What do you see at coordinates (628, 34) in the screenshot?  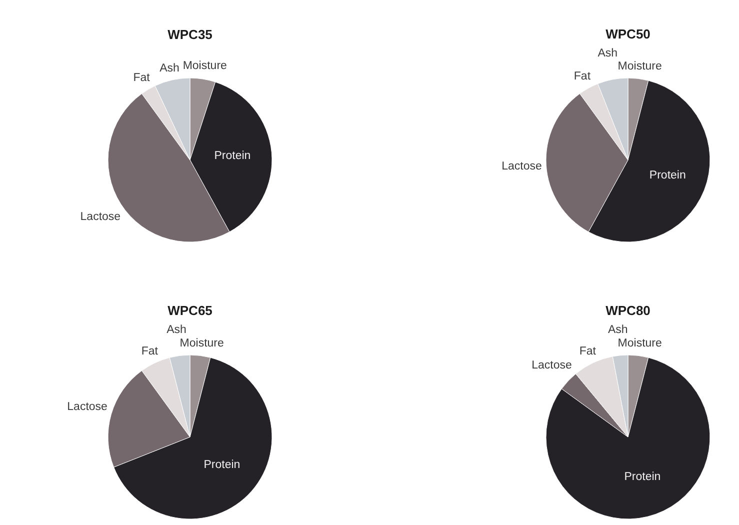 I see `chart-title: WPC50` at bounding box center [628, 34].